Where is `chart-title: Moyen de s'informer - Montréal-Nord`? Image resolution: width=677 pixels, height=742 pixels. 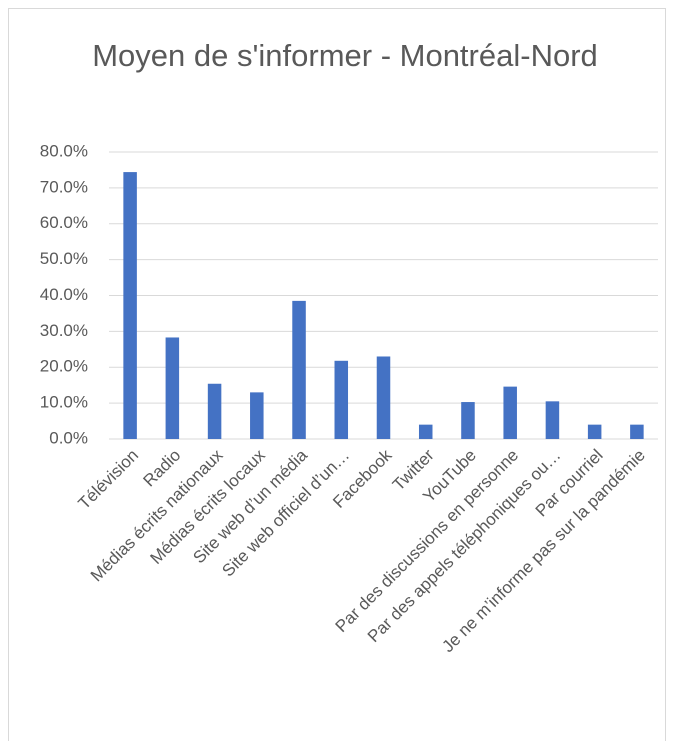
chart-title: Moyen de s'informer - Montréal-Nord is located at coordinates (345, 55).